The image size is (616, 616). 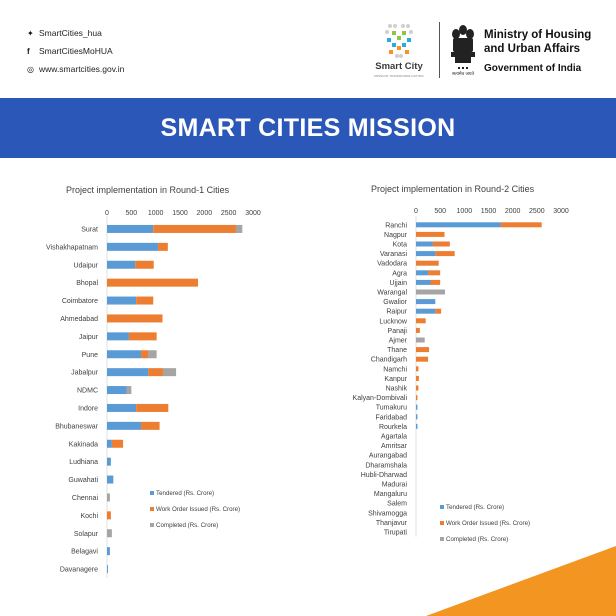 What do you see at coordinates (399, 41) in the screenshot?
I see `smart-city-logo-icon` at bounding box center [399, 41].